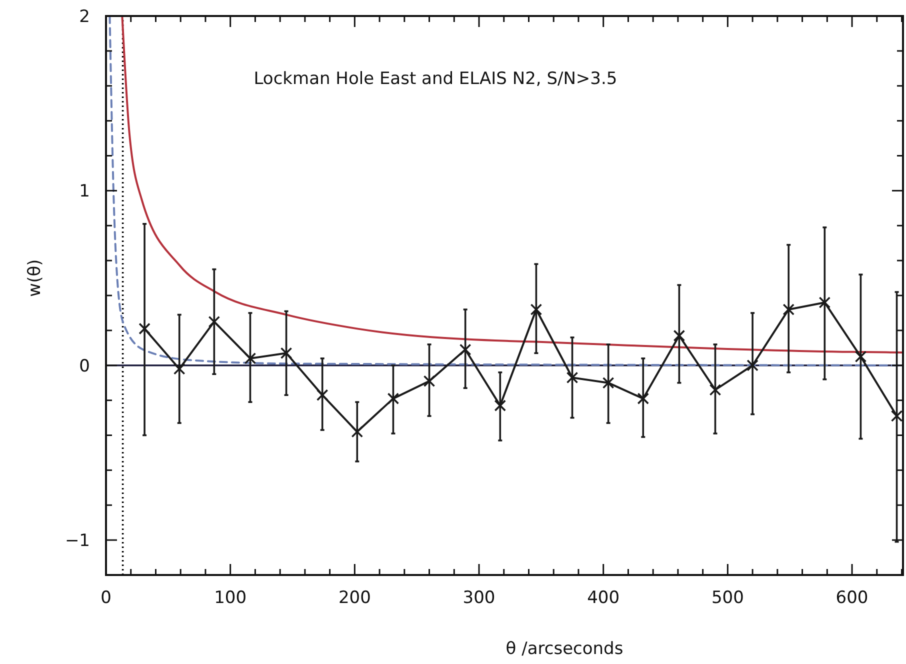 Image resolution: width=906 pixels, height=664 pixels. What do you see at coordinates (77, 541) in the screenshot?
I see `y-tick-label: −1` at bounding box center [77, 541].